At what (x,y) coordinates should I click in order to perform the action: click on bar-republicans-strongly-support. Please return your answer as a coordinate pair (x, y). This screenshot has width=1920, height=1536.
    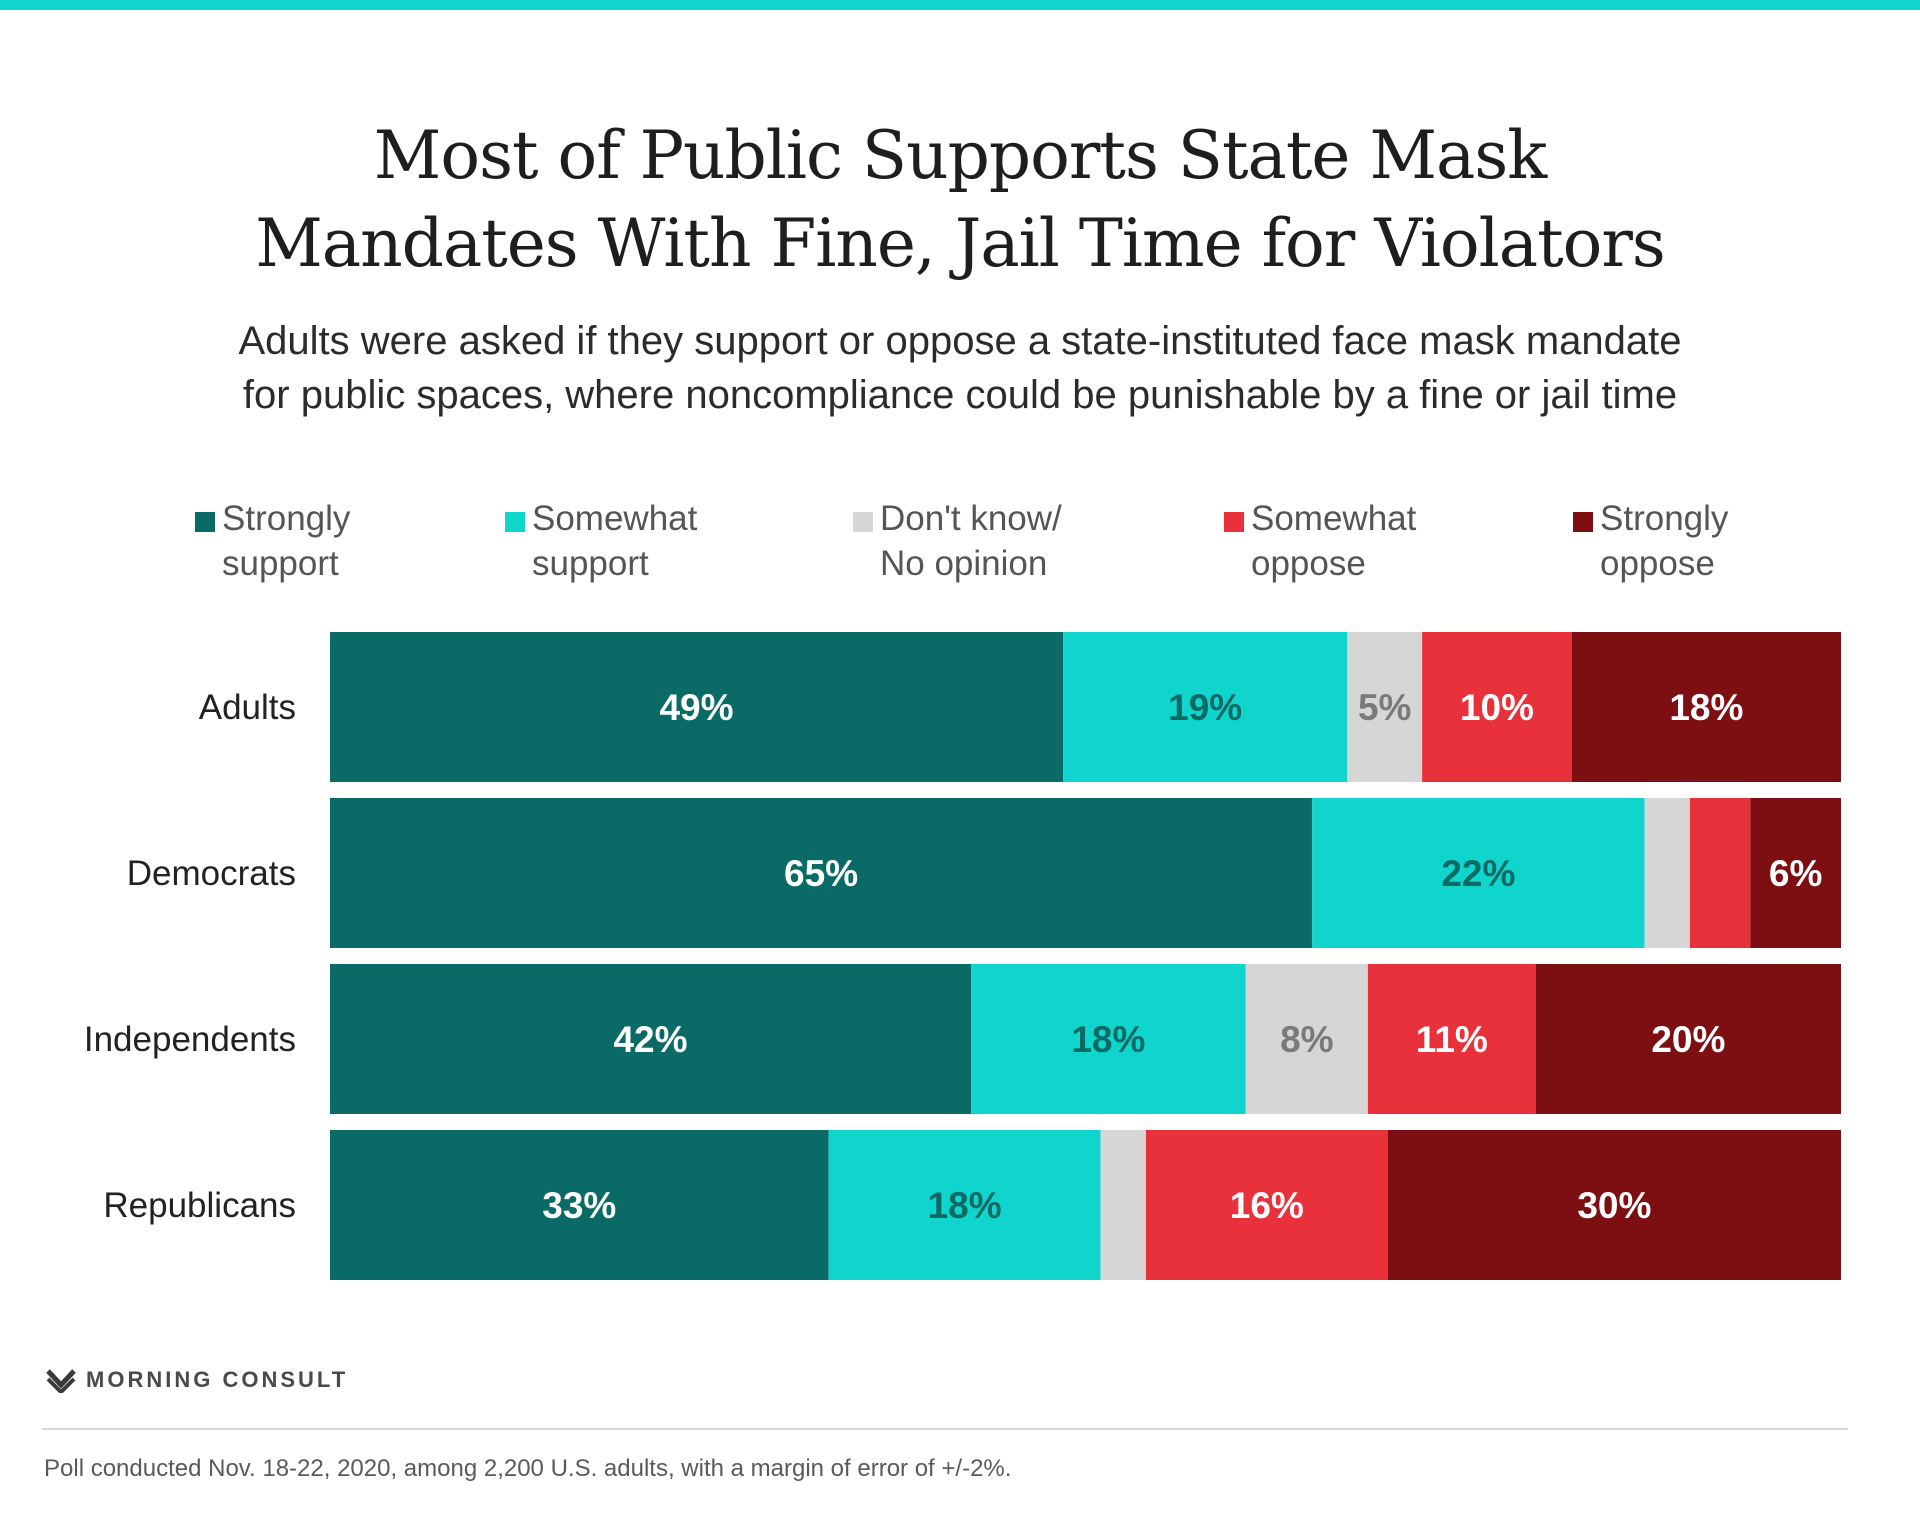
    Looking at the image, I should click on (579, 1205).